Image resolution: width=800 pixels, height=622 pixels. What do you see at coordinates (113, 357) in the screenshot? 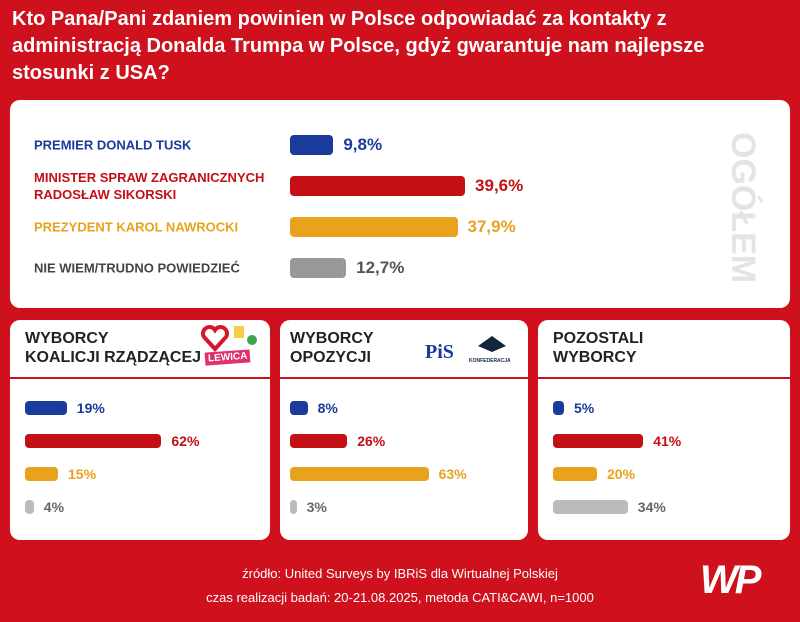
I see `panel-title: KOALICJI RZĄDZĄCEJ` at bounding box center [113, 357].